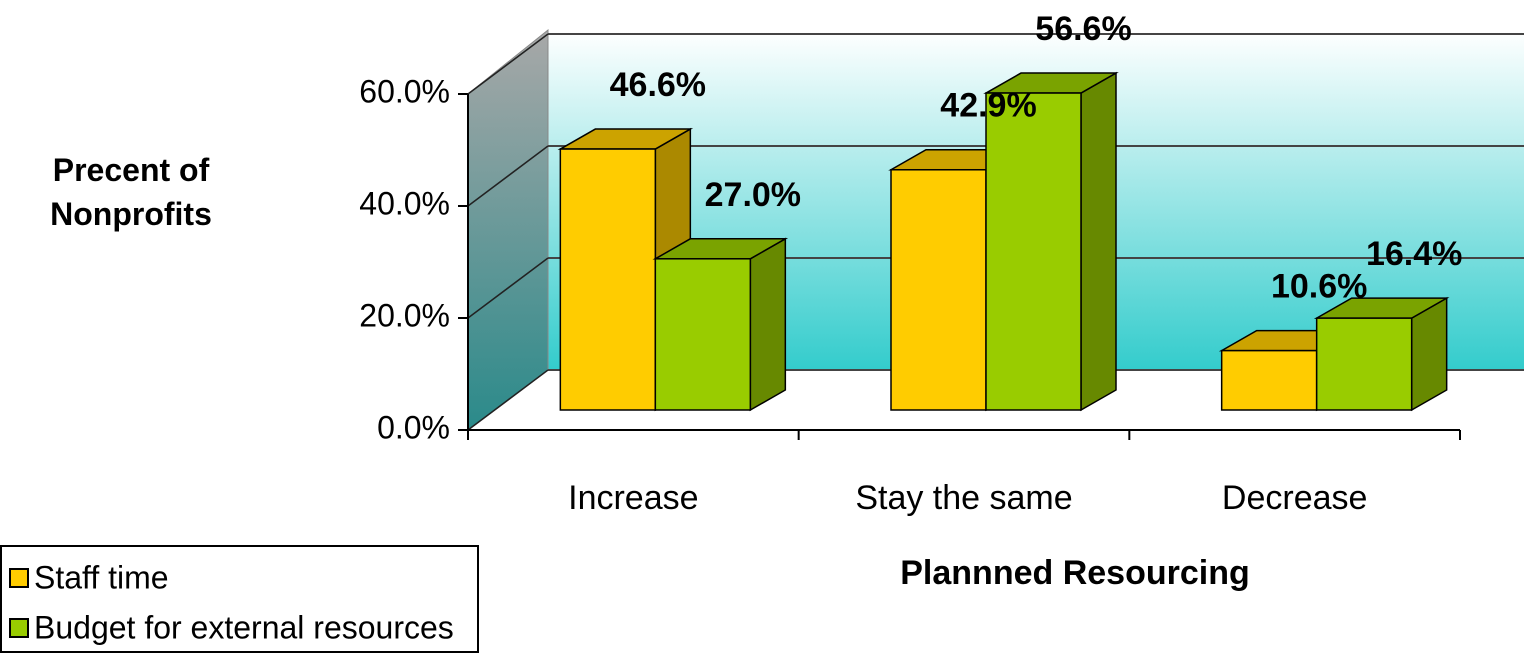  What do you see at coordinates (244, 627) in the screenshot?
I see `legend-label: Budget for external resources` at bounding box center [244, 627].